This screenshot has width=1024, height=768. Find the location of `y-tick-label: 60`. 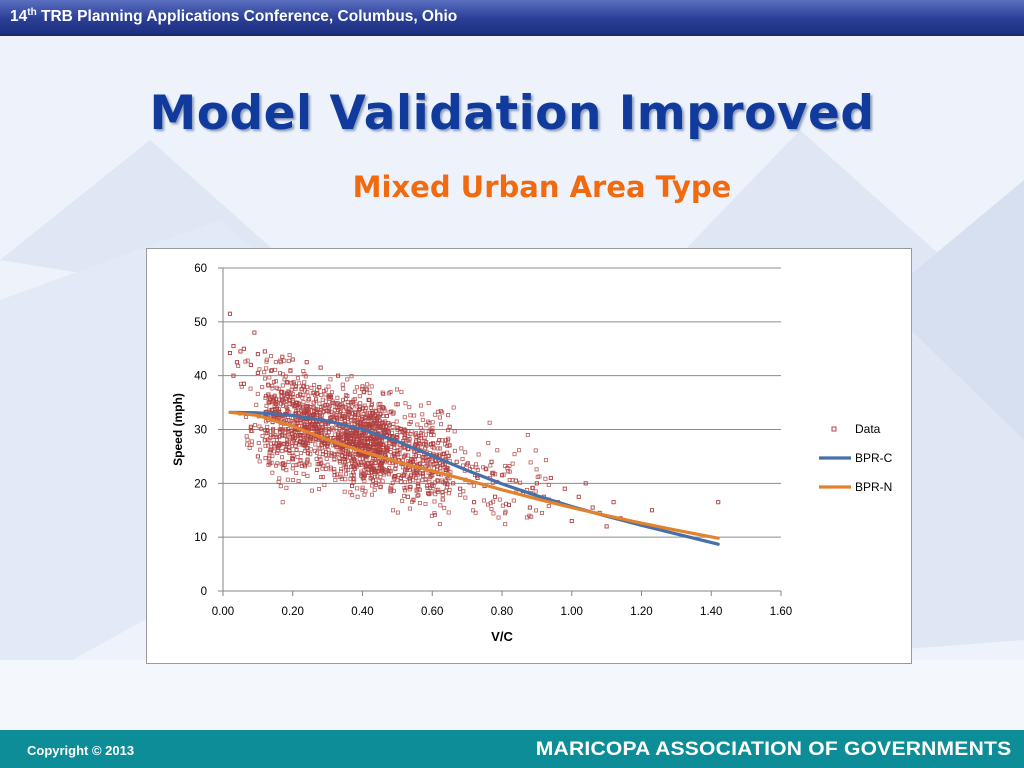

y-tick-label: 60 is located at coordinates (200, 269).